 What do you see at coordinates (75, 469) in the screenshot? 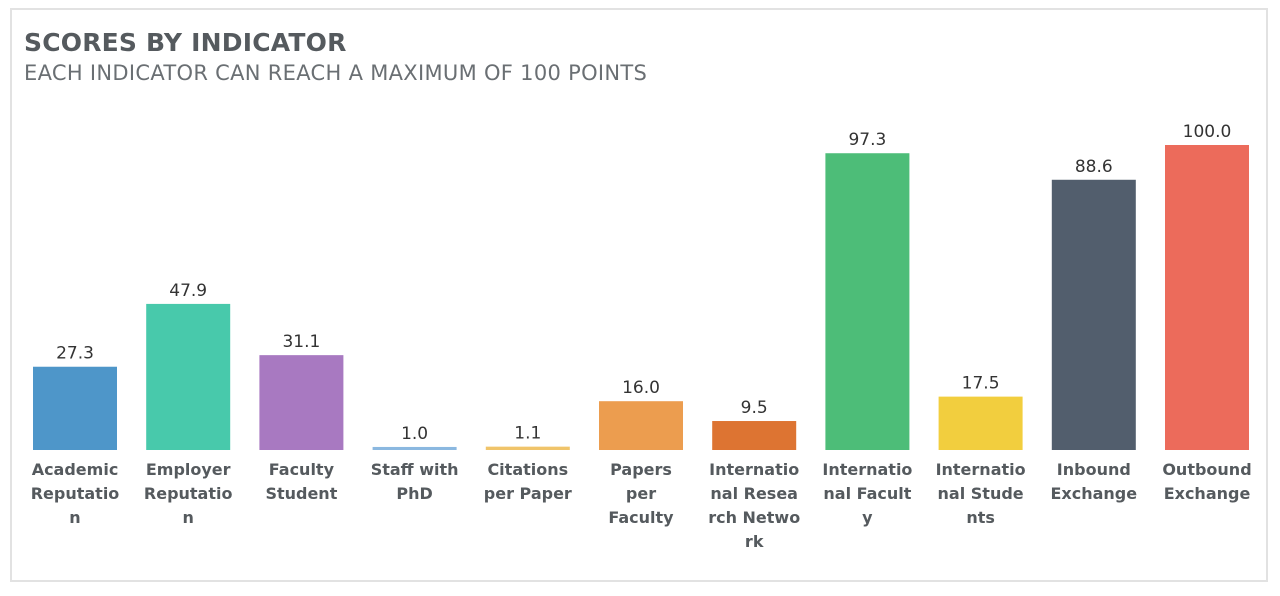
I see `category-label-line: Academic` at bounding box center [75, 469].